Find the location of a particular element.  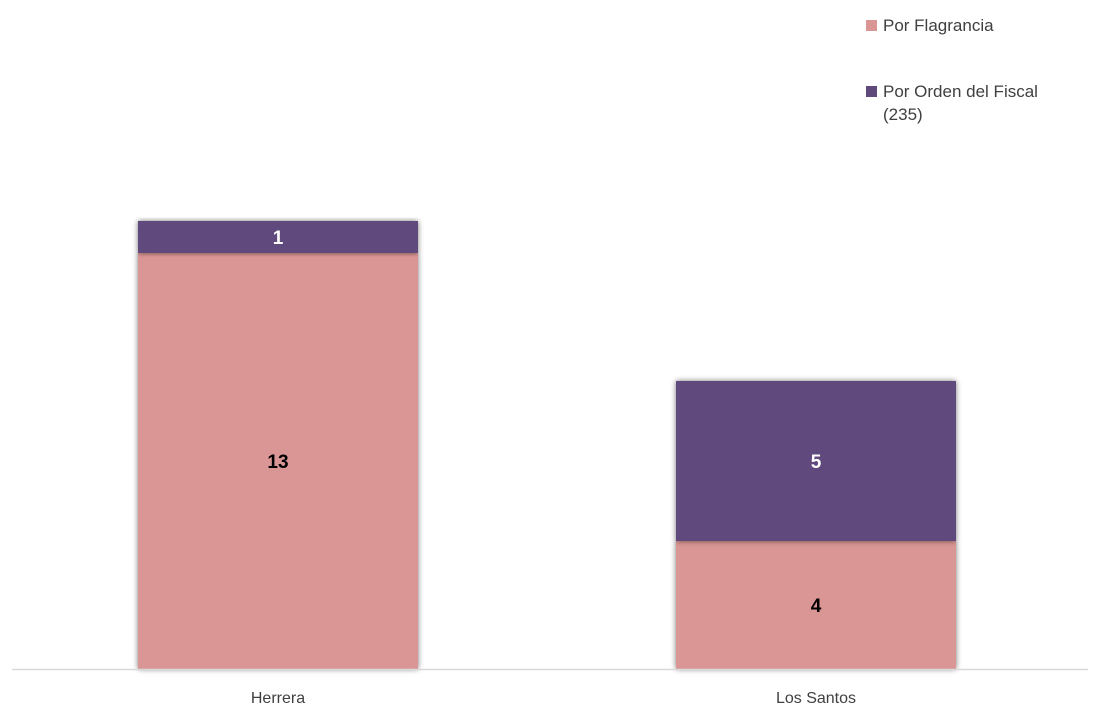

data-label-herrera-series-2: 1 is located at coordinates (278, 238).